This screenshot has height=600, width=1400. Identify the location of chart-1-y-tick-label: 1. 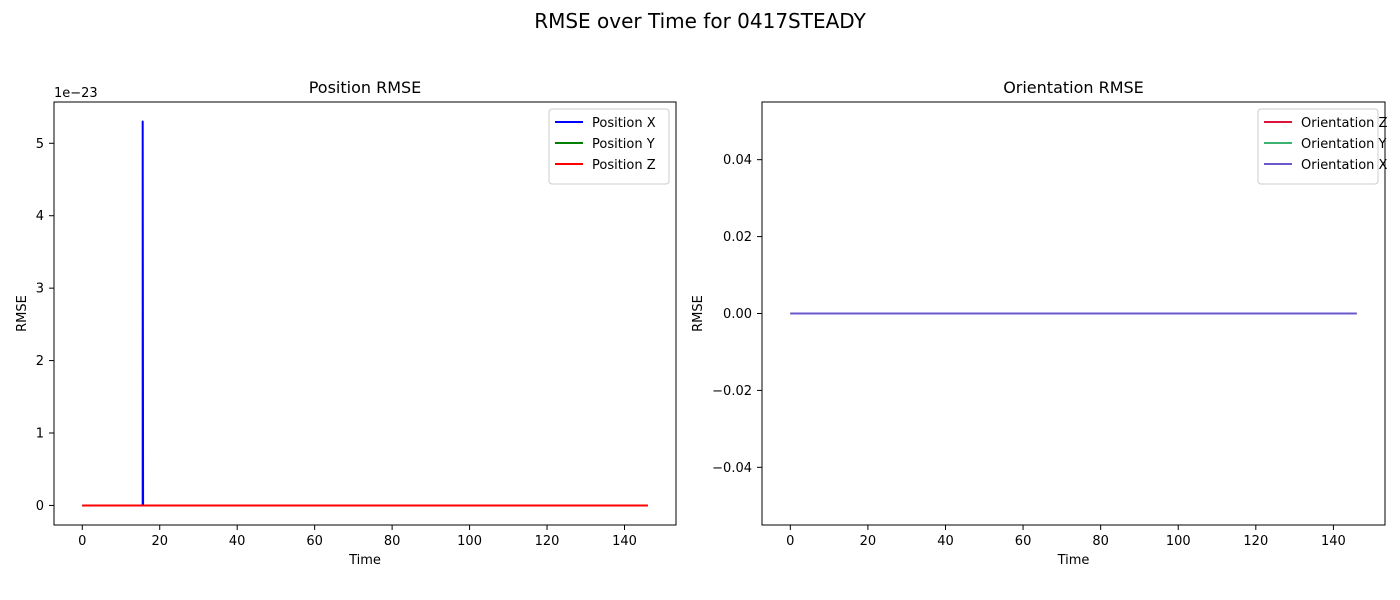
(40, 434).